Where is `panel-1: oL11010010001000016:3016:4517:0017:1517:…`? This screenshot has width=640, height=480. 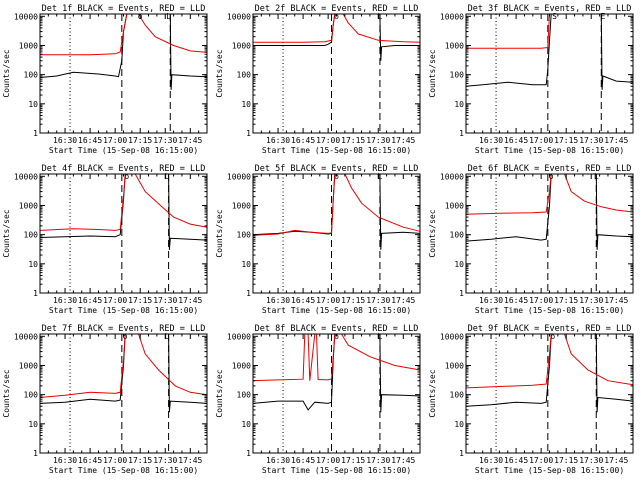 panel-1: oL11010010001000016:3016:4517:0017:1517:… is located at coordinates (105, 79).